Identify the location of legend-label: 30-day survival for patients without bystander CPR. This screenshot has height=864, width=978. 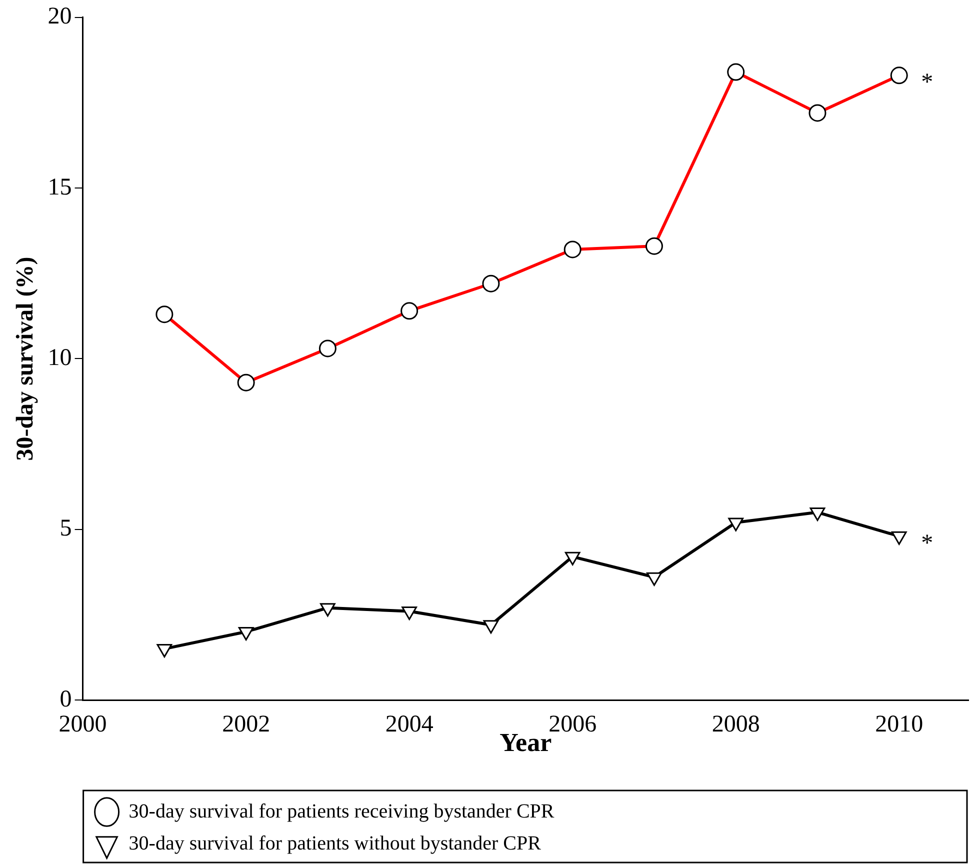
(335, 843).